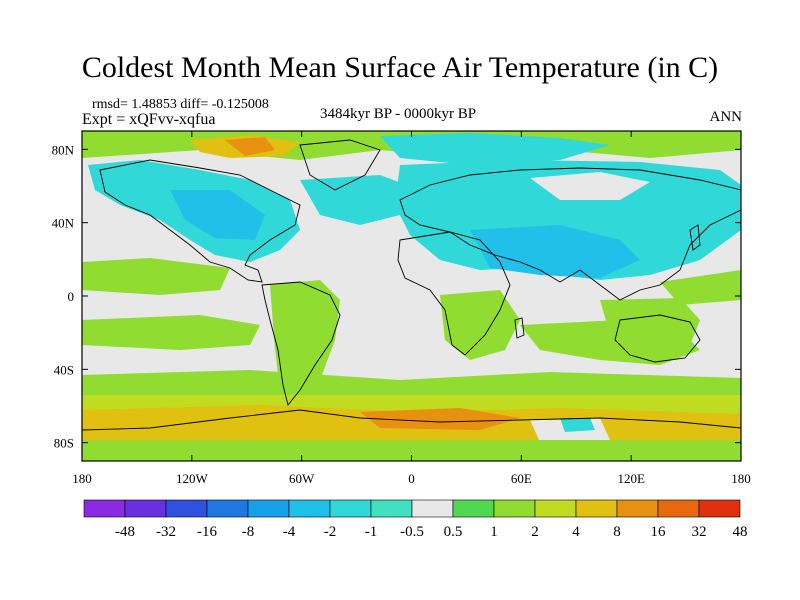 This screenshot has width=800, height=600. I want to click on colorbar-label: 8, so click(617, 532).